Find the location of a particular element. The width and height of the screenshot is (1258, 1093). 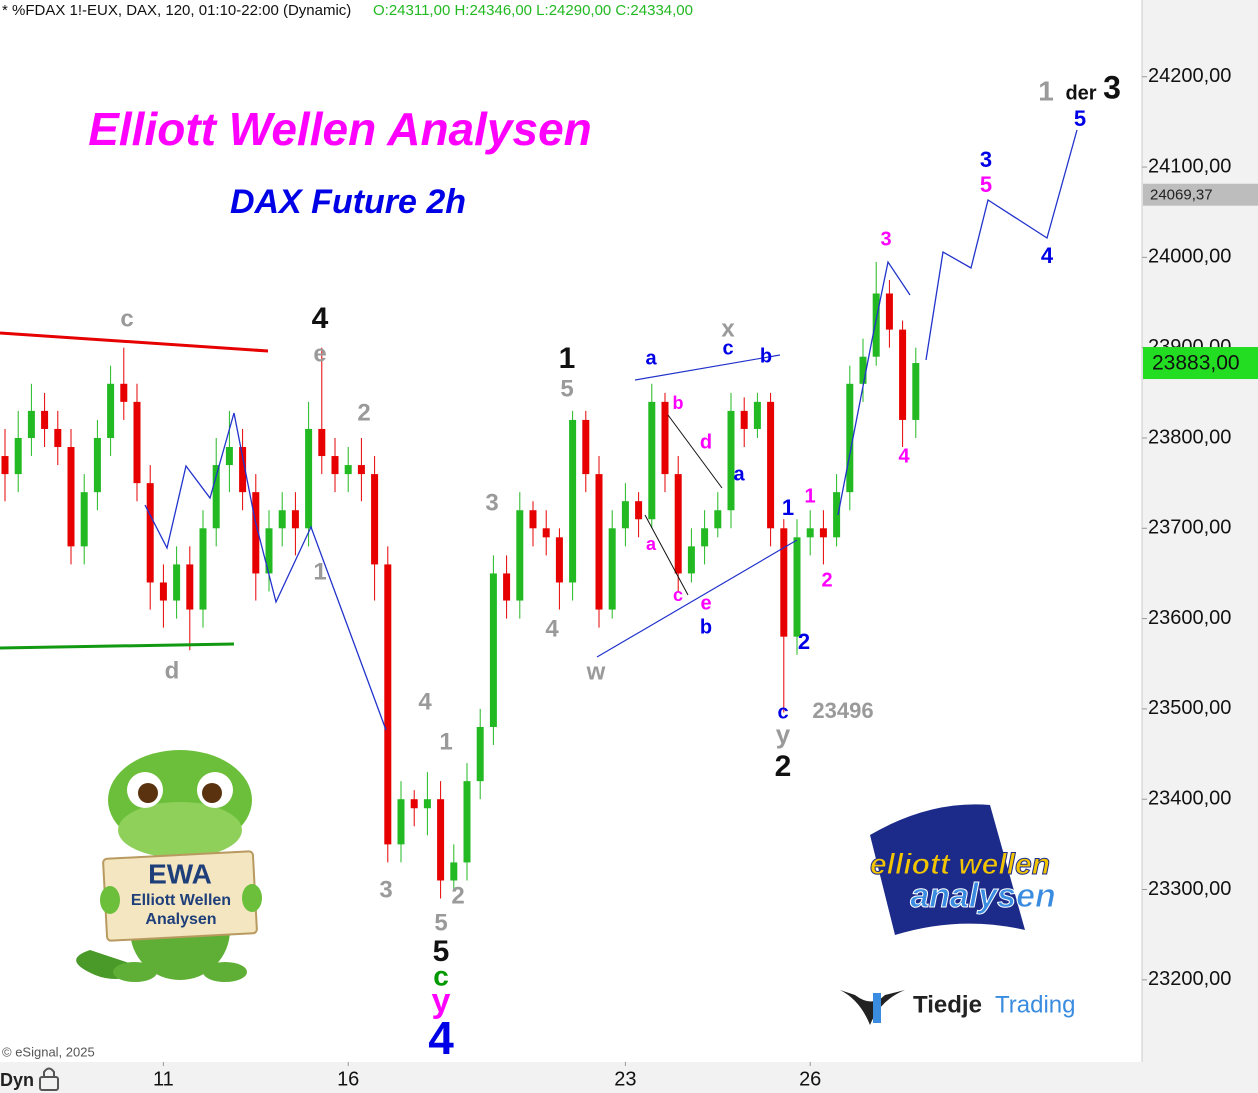

lock-icon is located at coordinates (49, 1079).